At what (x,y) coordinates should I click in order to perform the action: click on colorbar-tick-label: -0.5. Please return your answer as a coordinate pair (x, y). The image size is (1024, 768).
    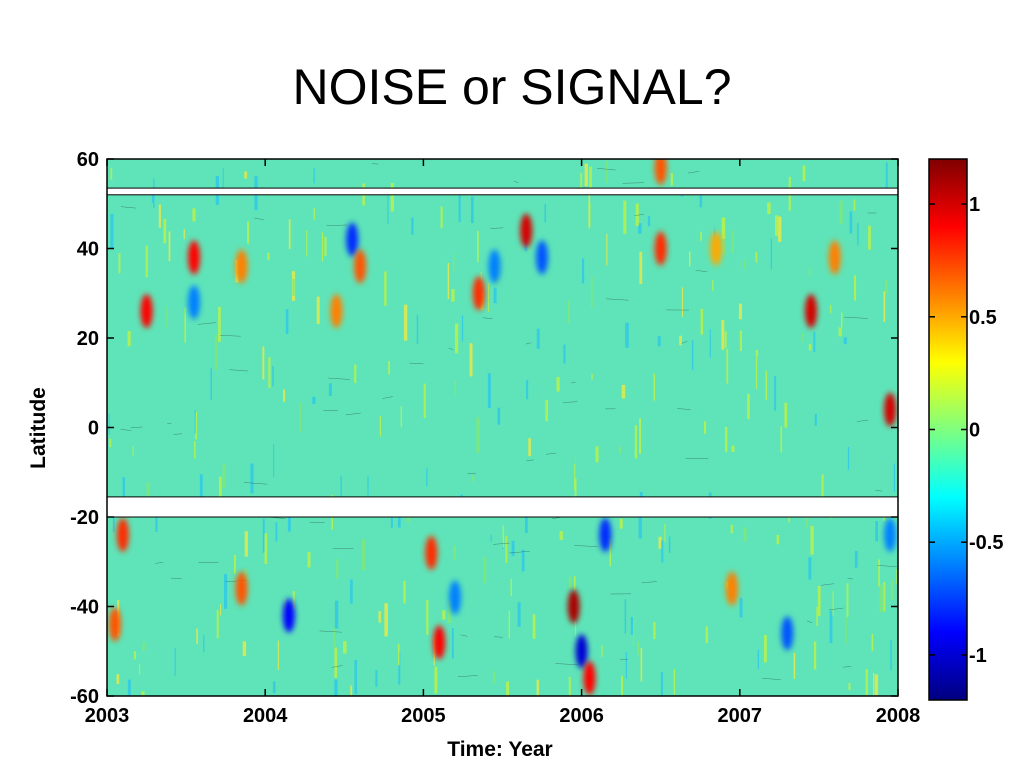
    Looking at the image, I should click on (986, 543).